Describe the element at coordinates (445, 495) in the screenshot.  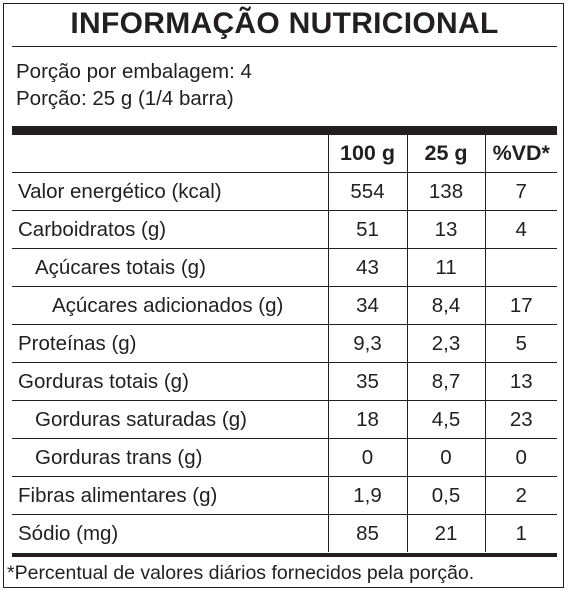
I see `value-25g: 0,5` at that location.